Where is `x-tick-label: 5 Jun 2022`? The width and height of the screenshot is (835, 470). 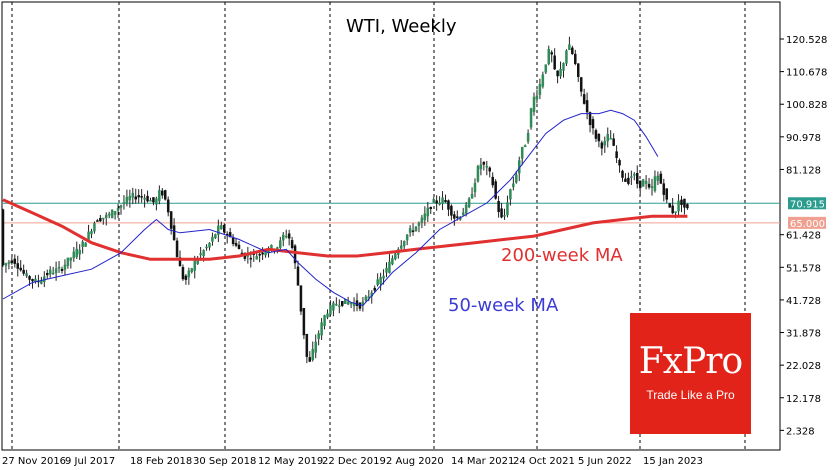 x-tick-label: 5 Jun 2022 is located at coordinates (605, 461).